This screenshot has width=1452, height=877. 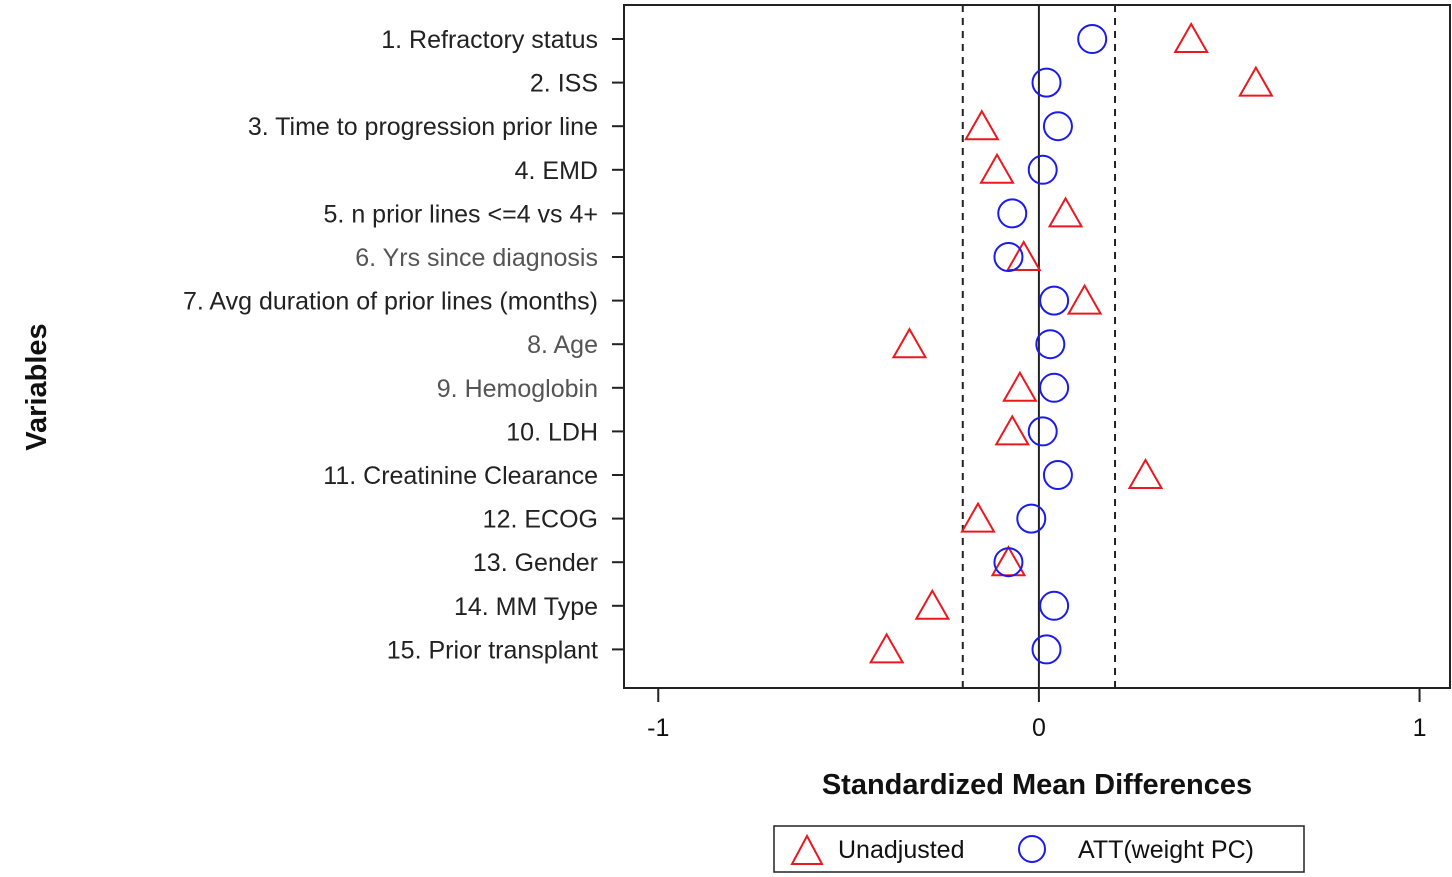 I want to click on x-tick-label: -1, so click(x=658, y=728).